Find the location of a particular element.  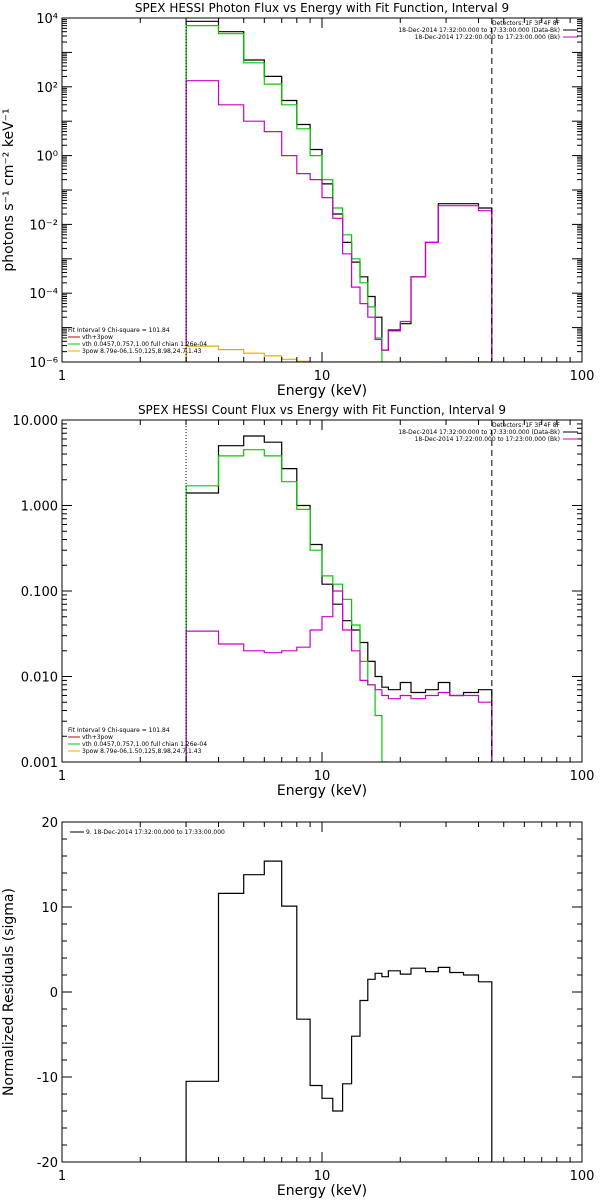

y-axis-label: Normalized Residuals (sigma) is located at coordinates (9, 992).